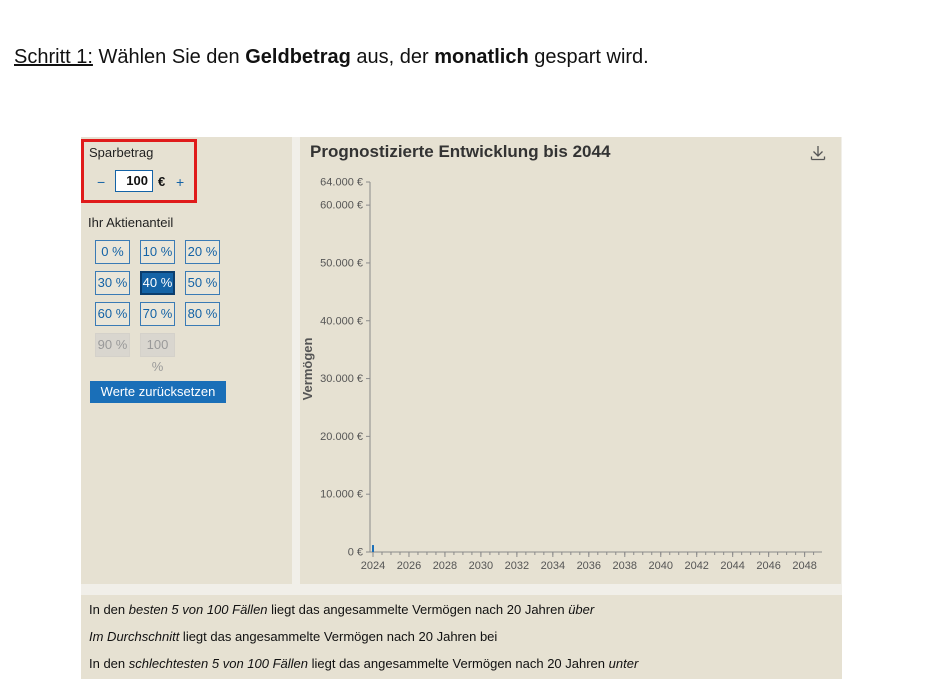  Describe the element at coordinates (202, 252) in the screenshot. I see `share-option-button: 20 %` at that location.